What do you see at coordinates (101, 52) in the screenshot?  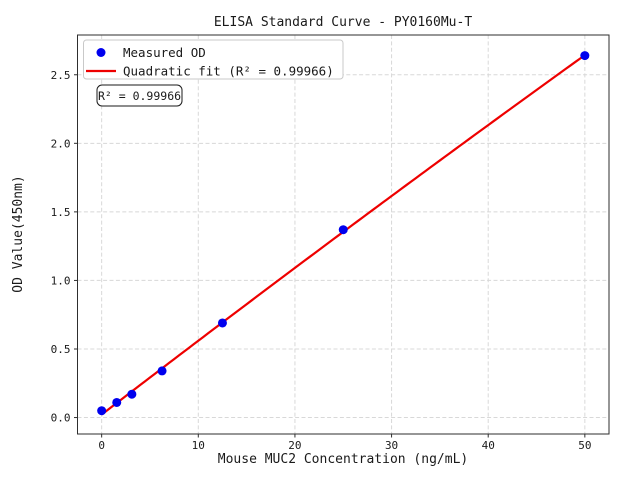 I see `legend-marker-measured-od-icon` at bounding box center [101, 52].